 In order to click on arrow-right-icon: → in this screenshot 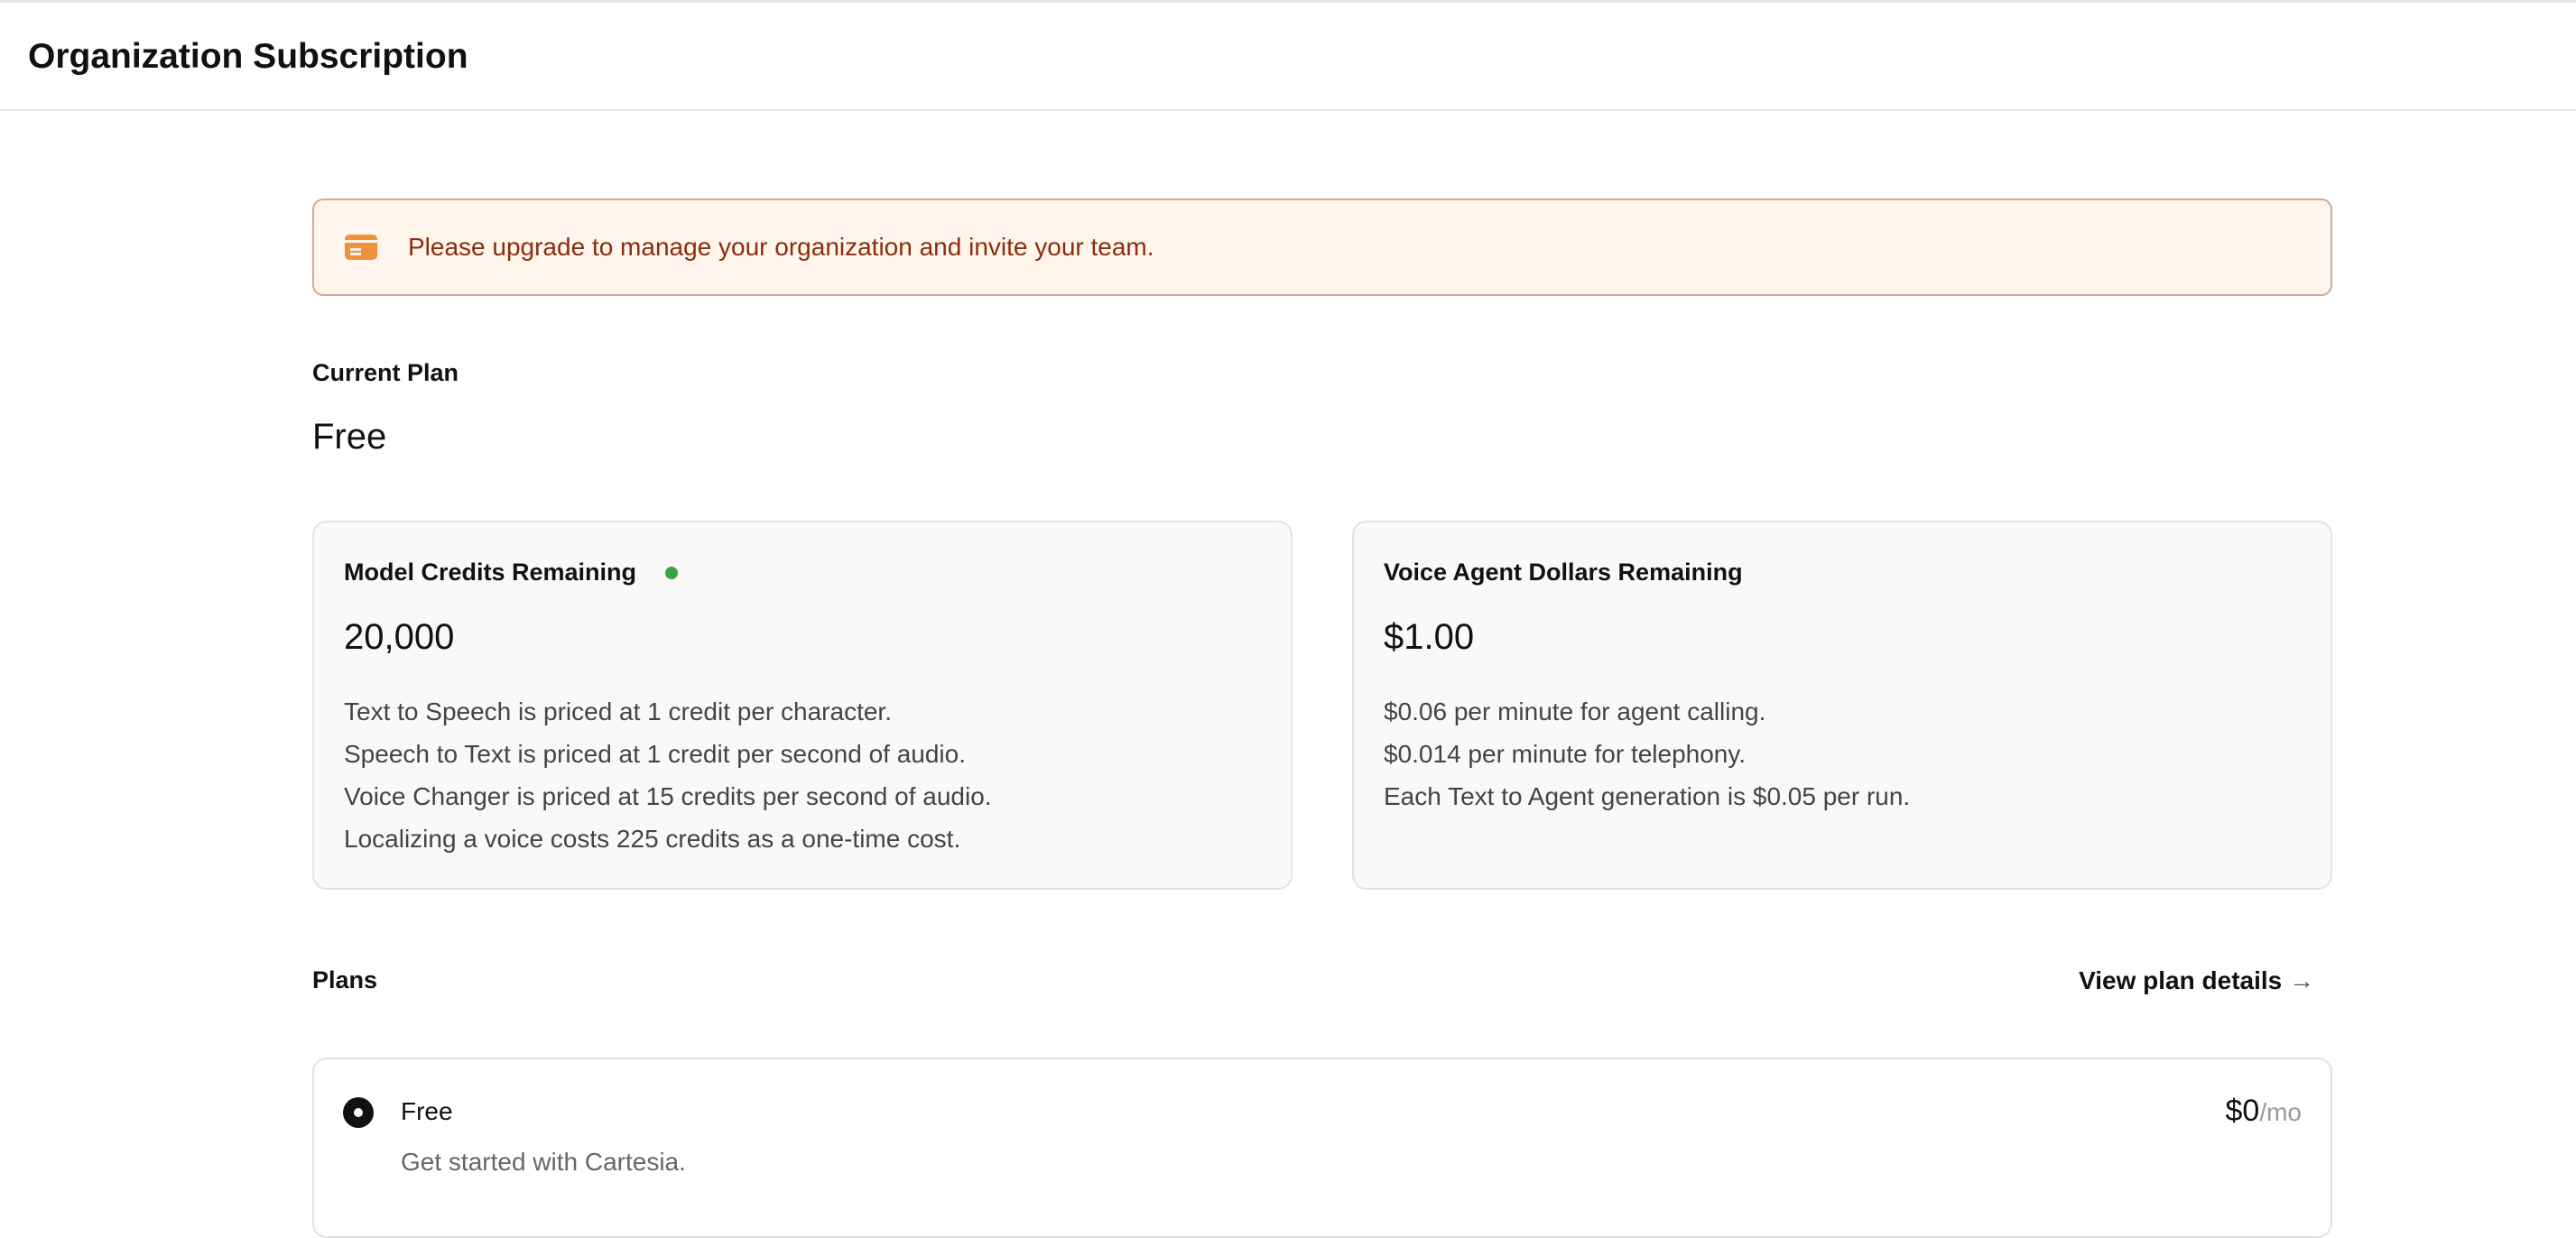, I will do `click(2302, 980)`.